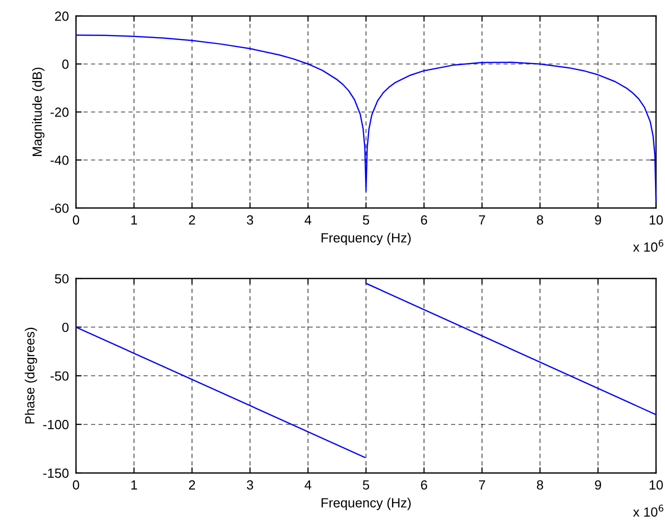 This screenshot has height=529, width=665. What do you see at coordinates (61, 279) in the screenshot?
I see `y-tick-label: 50` at bounding box center [61, 279].